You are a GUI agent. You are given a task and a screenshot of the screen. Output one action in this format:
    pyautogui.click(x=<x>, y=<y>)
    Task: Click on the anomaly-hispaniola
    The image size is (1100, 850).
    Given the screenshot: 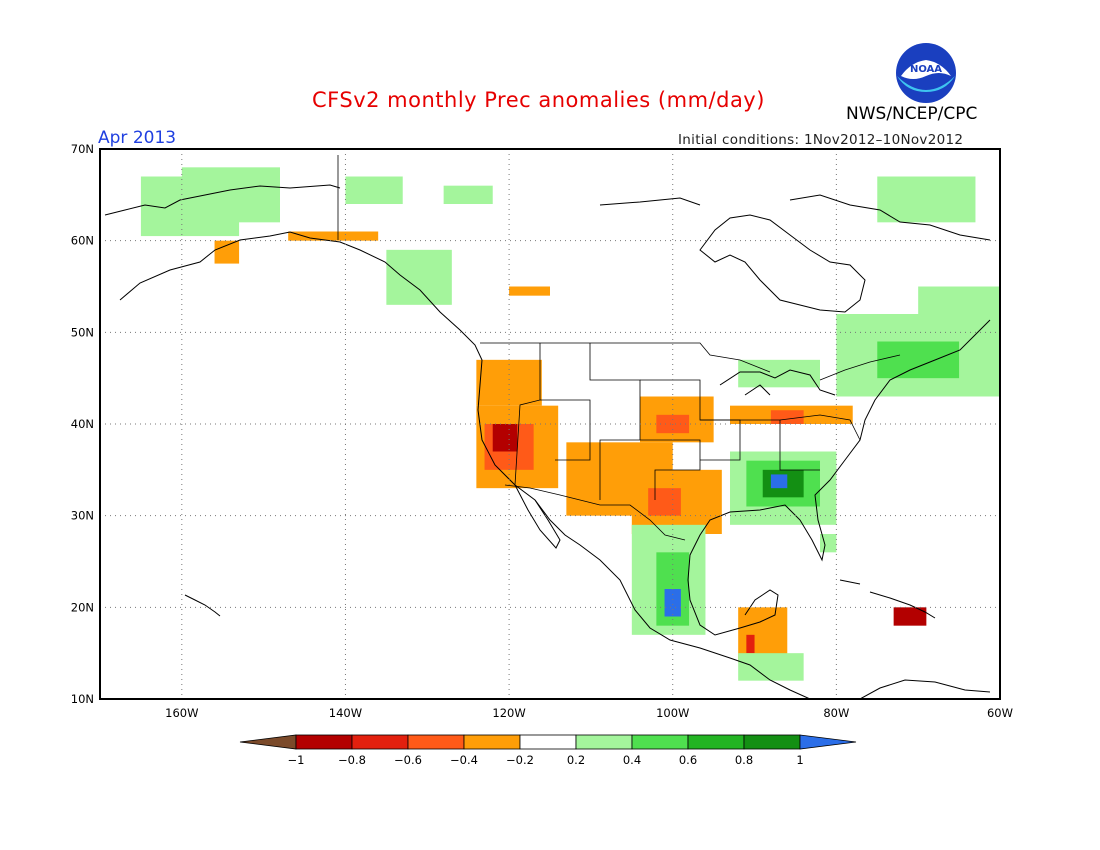 What is the action you would take?
    pyautogui.click(x=910, y=616)
    